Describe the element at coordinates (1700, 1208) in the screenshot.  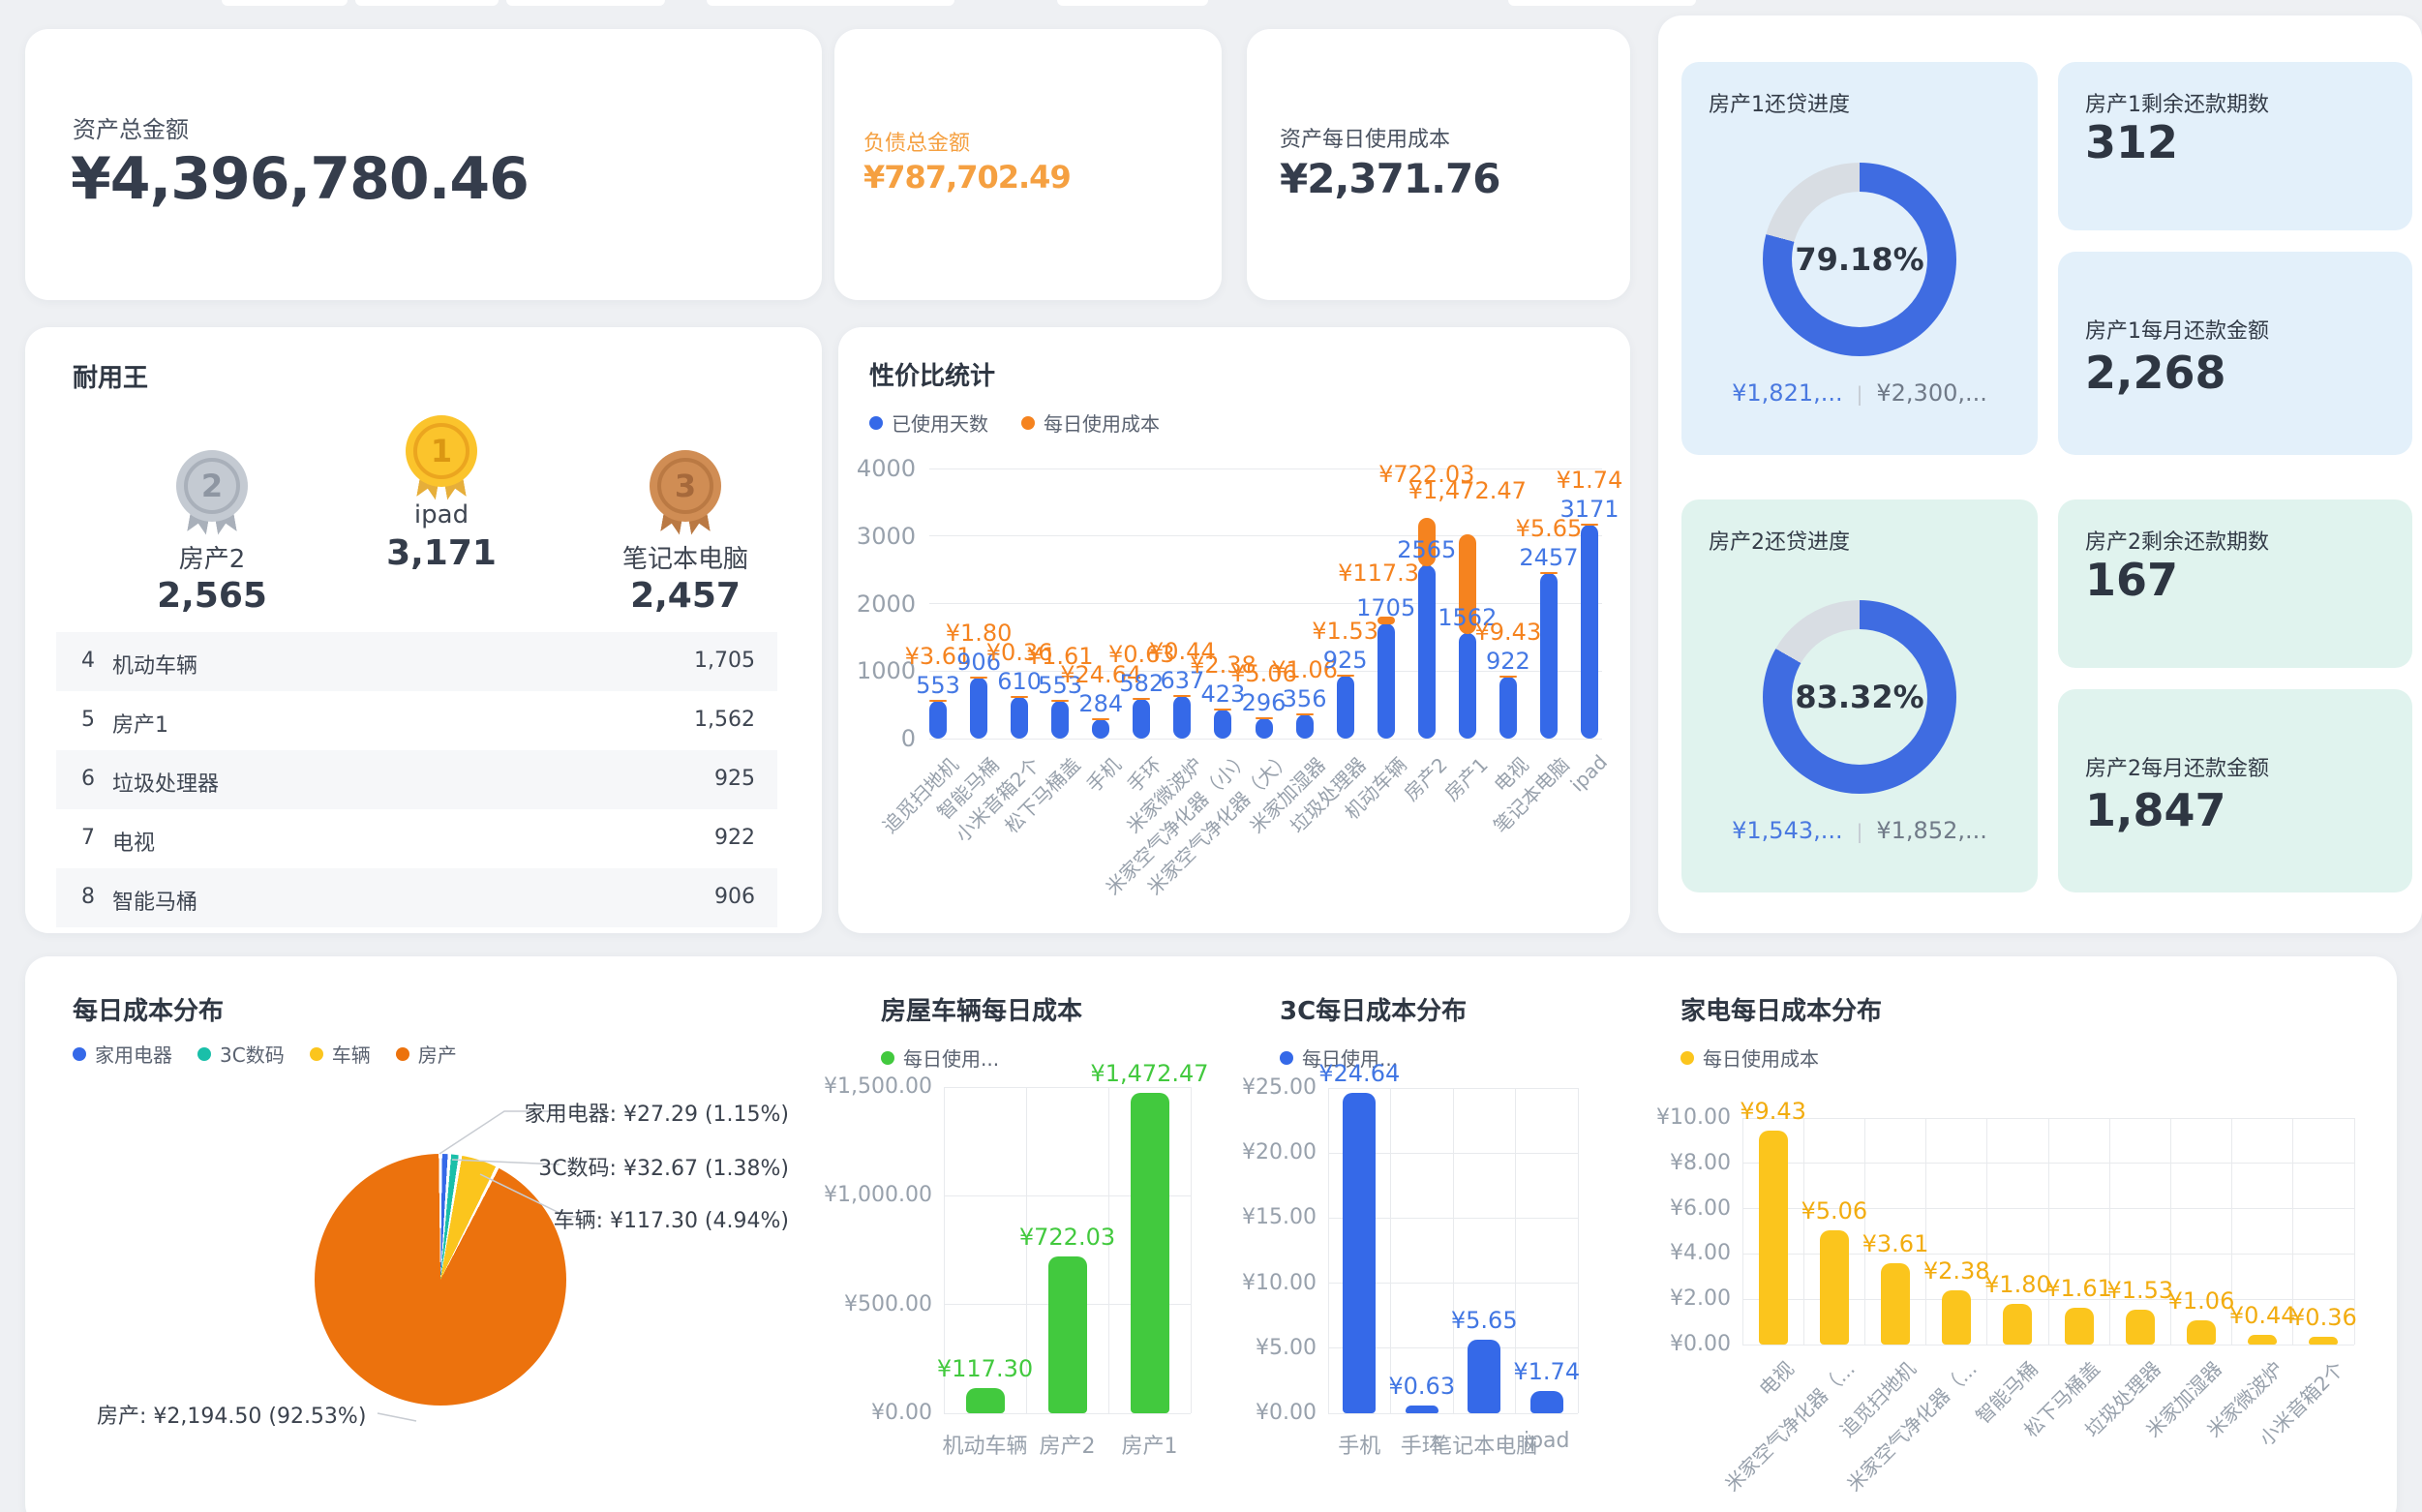
I see `y-axis-label: ¥6.00` at that location.